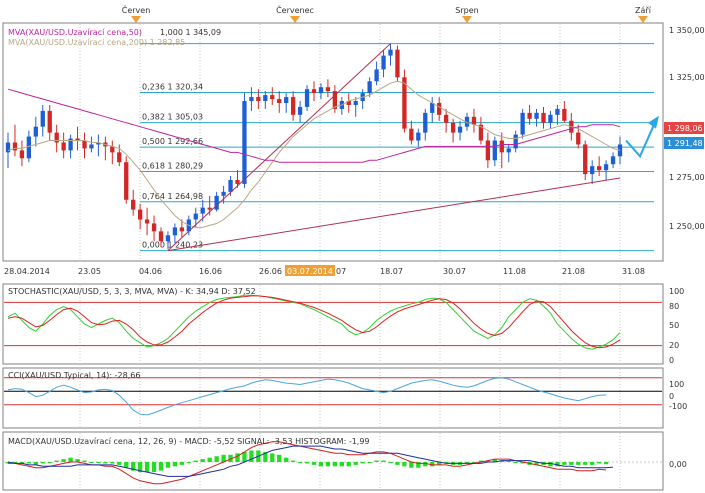 This screenshot has width=705, height=493. What do you see at coordinates (678, 406) in the screenshot?
I see `cci-tick: -100` at bounding box center [678, 406].